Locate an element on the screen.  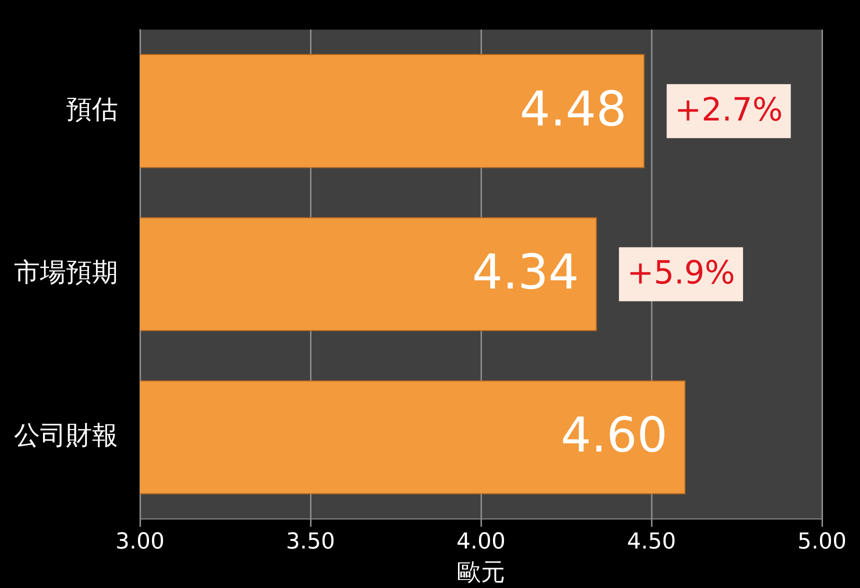
data-label: 4.60 is located at coordinates (614, 436).